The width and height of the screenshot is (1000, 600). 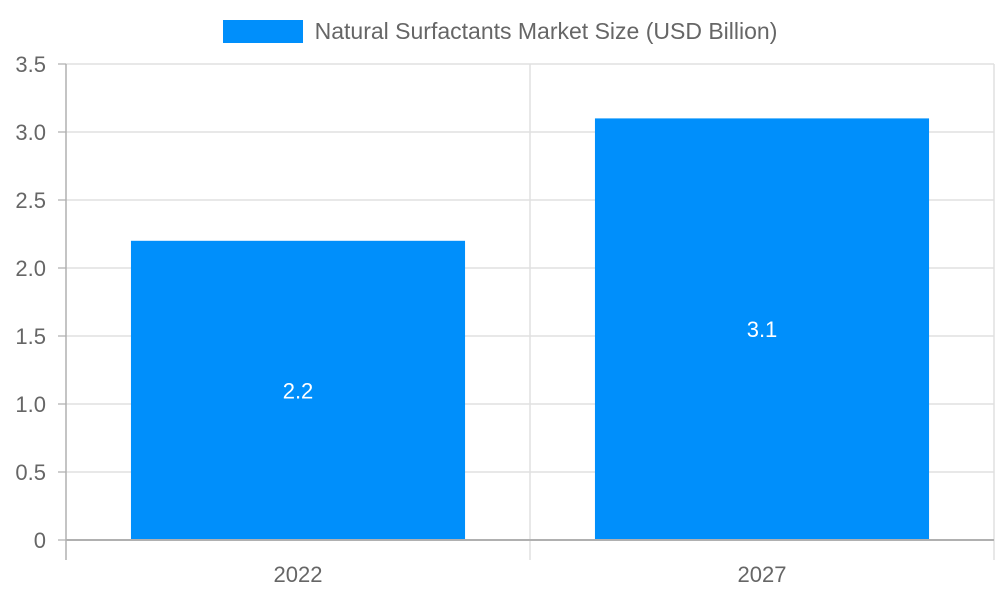 What do you see at coordinates (30, 132) in the screenshot?
I see `y-tick-label: 3.0` at bounding box center [30, 132].